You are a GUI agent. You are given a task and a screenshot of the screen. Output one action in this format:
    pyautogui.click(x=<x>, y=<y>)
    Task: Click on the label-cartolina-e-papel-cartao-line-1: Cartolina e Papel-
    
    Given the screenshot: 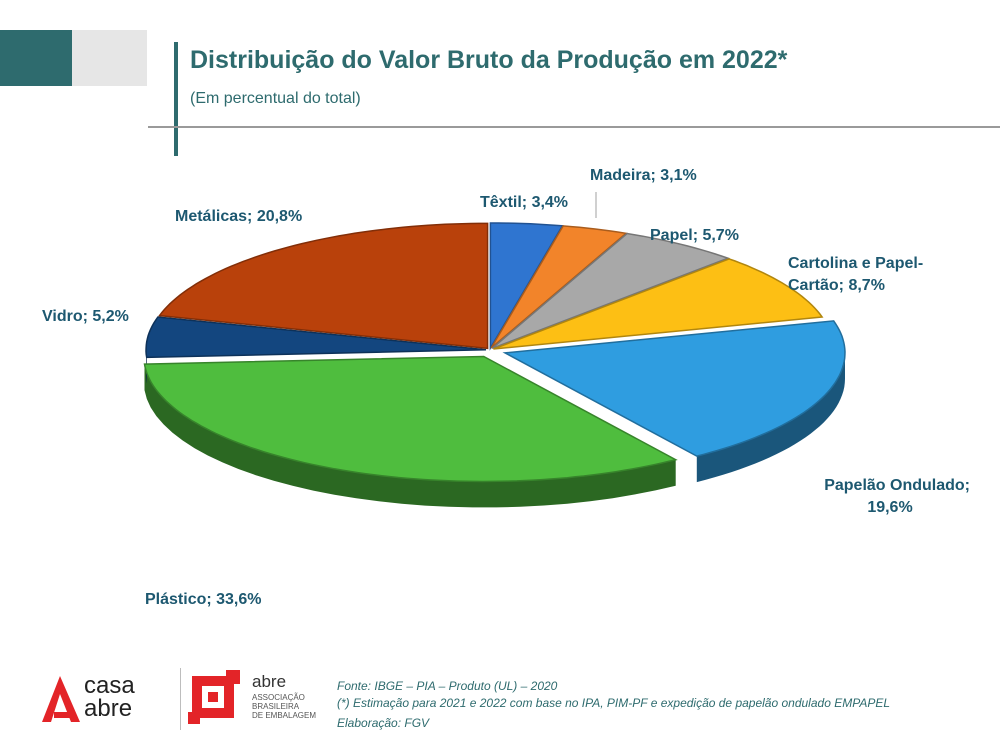 What is the action you would take?
    pyautogui.click(x=855, y=263)
    